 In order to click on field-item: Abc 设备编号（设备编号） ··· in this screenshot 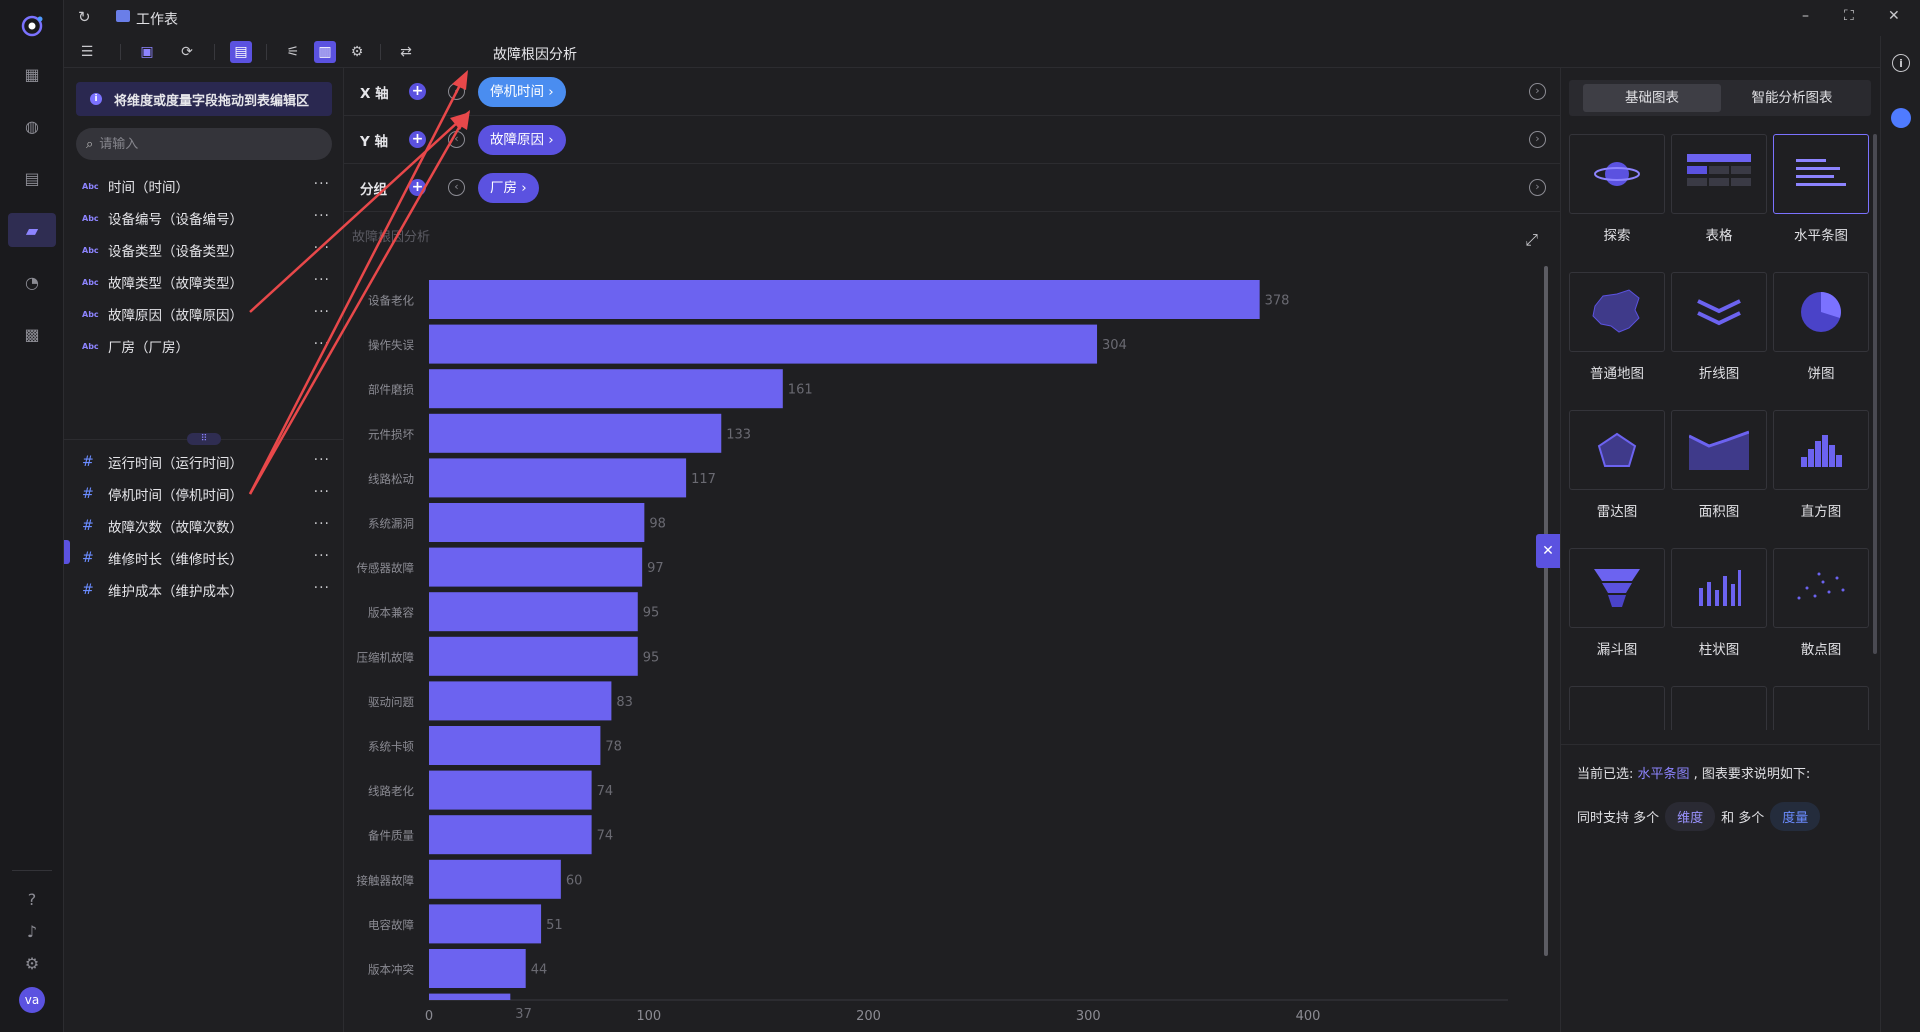, I will do `click(204, 218)`.